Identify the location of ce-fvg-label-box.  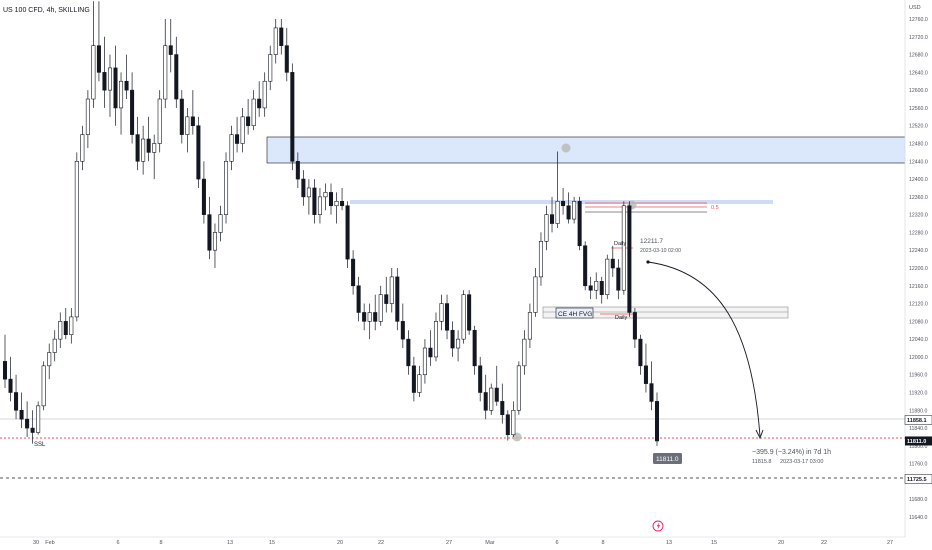
(574, 313).